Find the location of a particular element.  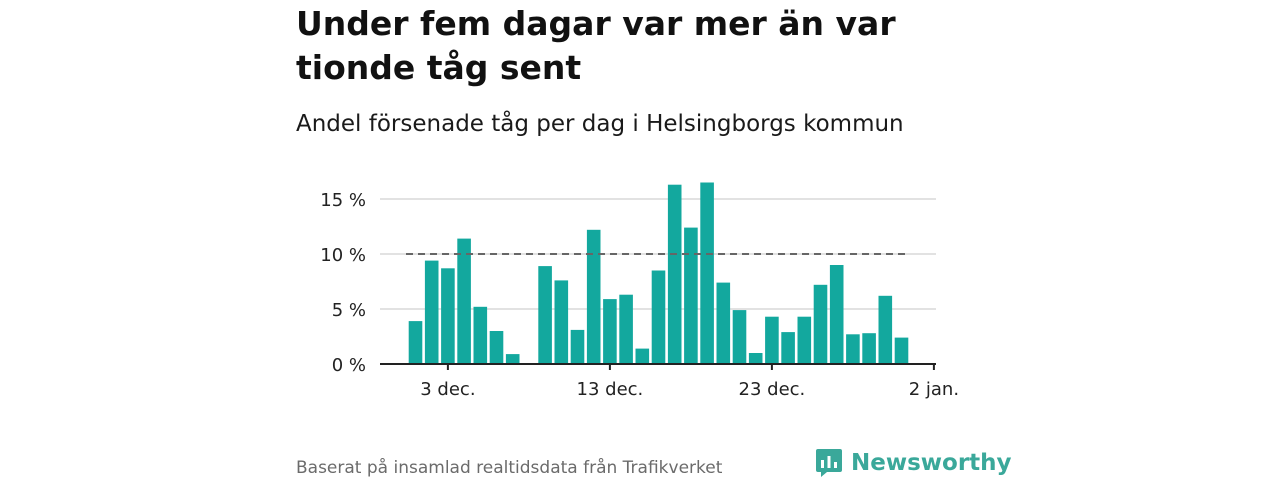

newsworthy-logo-icon is located at coordinates (829, 463).